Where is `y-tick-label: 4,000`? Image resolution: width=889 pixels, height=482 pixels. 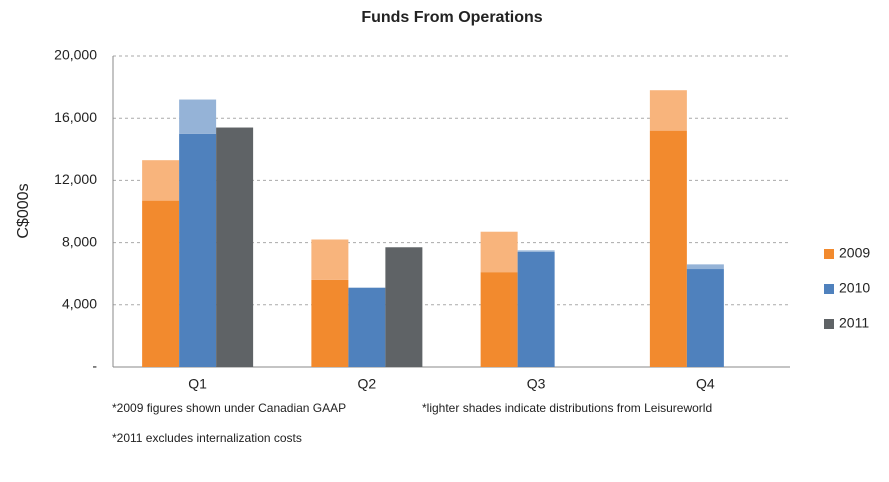 y-tick-label: 4,000 is located at coordinates (79, 304).